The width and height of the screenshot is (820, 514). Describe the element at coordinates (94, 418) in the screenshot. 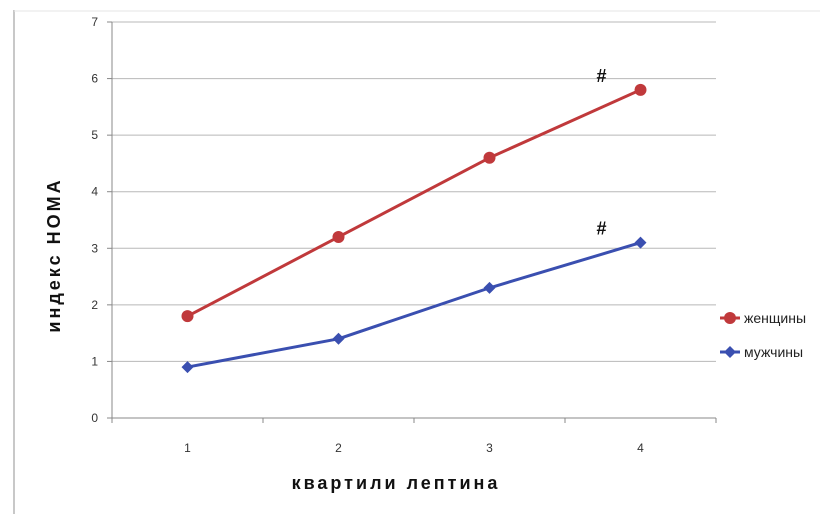

I see `y-tick-label: 0` at that location.